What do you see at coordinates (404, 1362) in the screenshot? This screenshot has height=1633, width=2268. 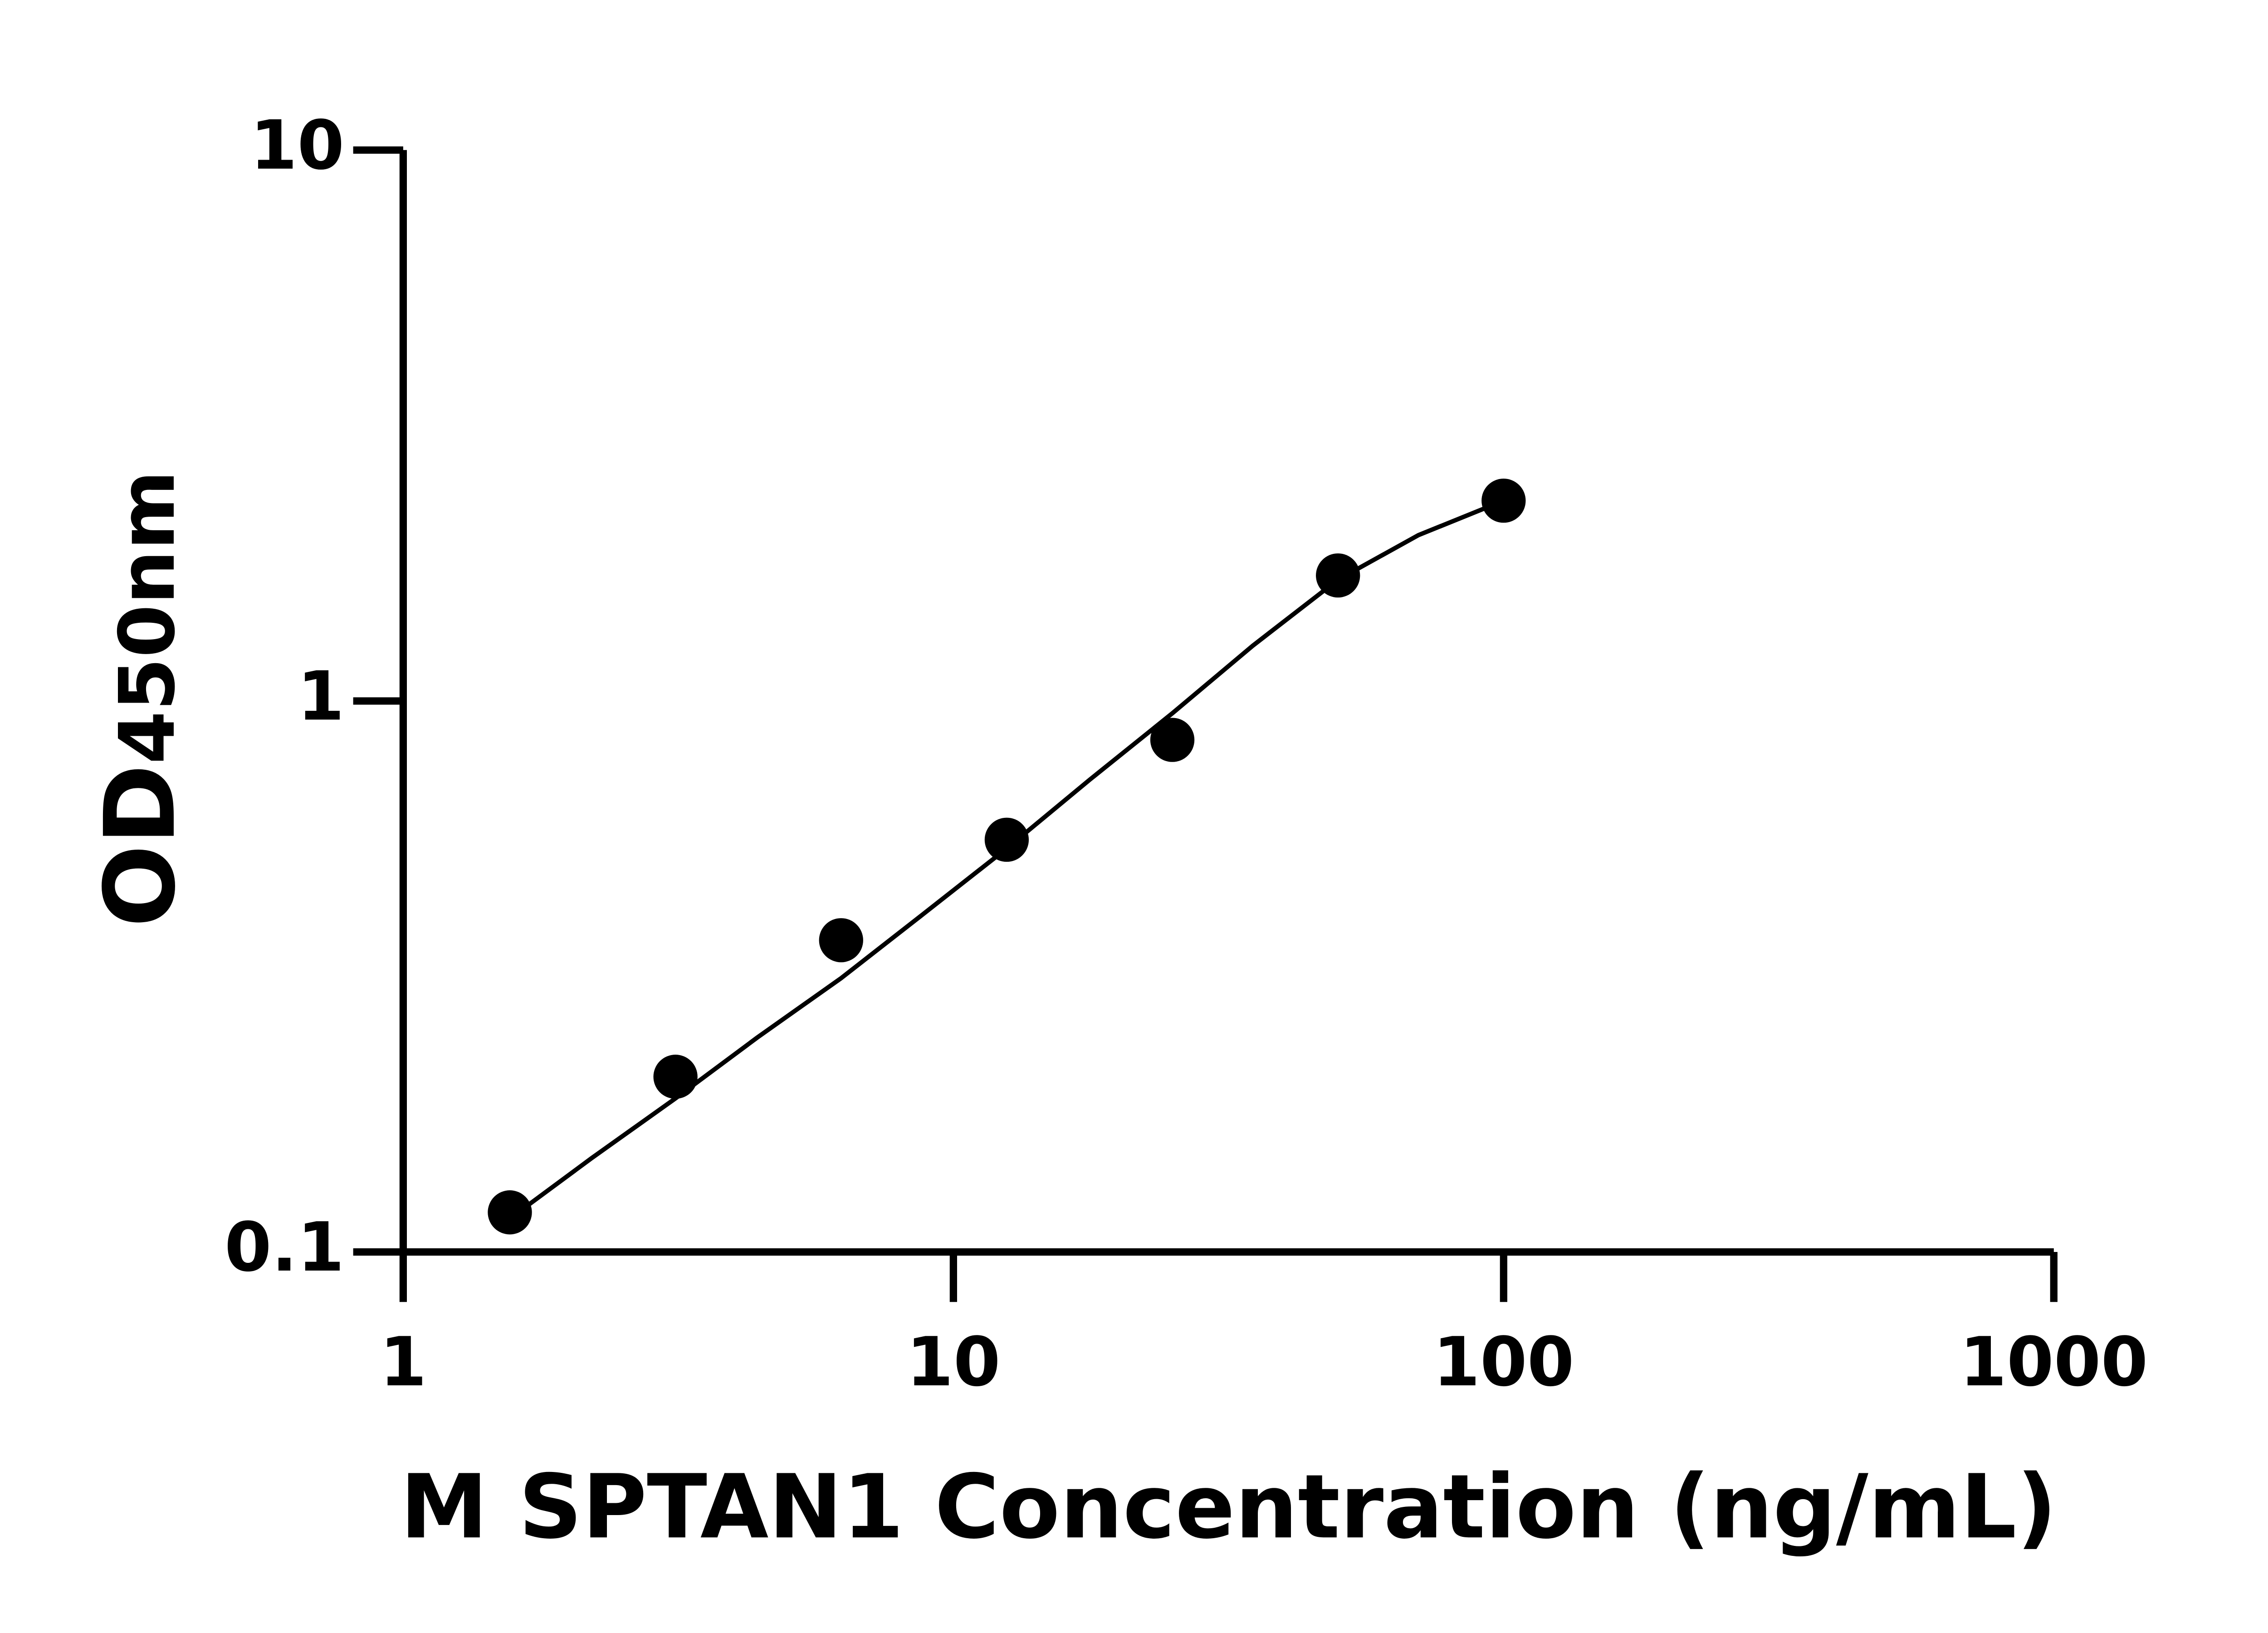 I see `x-tick-label: 1` at bounding box center [404, 1362].